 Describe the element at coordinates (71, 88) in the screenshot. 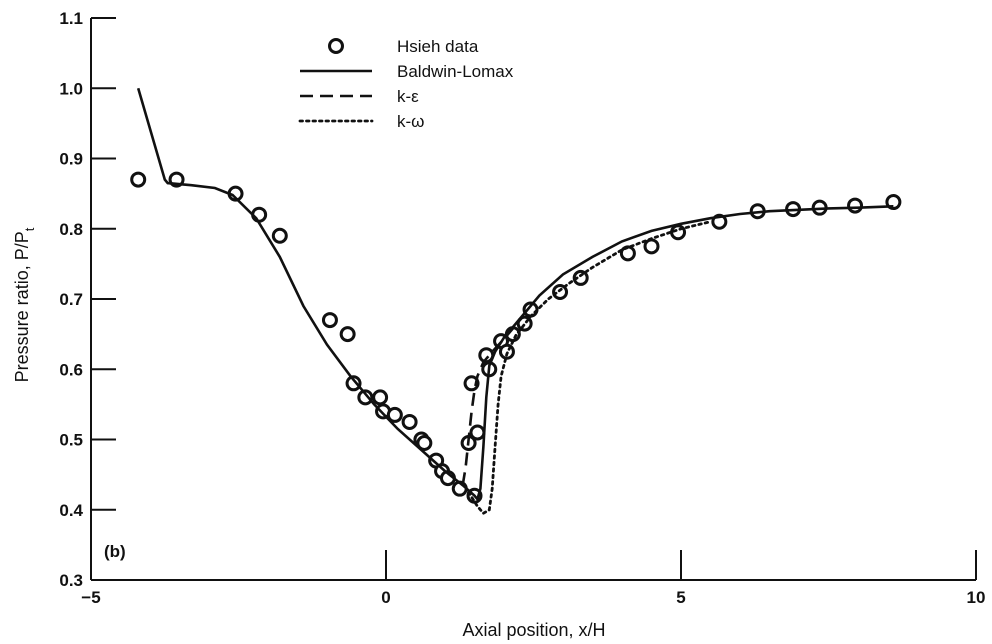

I see `y-tick-label: 1.0` at that location.